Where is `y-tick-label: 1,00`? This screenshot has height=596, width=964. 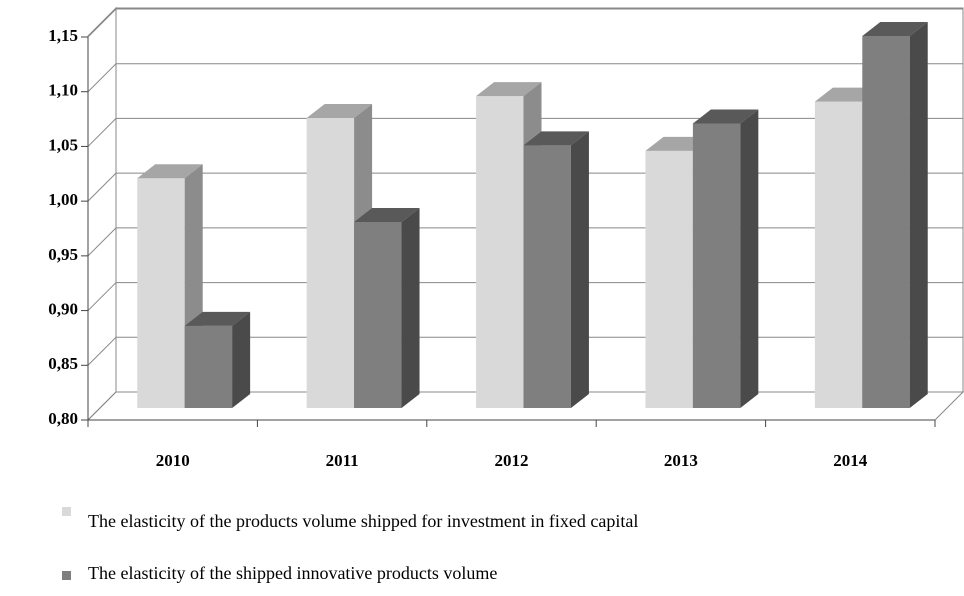
y-tick-label: 1,00 is located at coordinates (63, 199).